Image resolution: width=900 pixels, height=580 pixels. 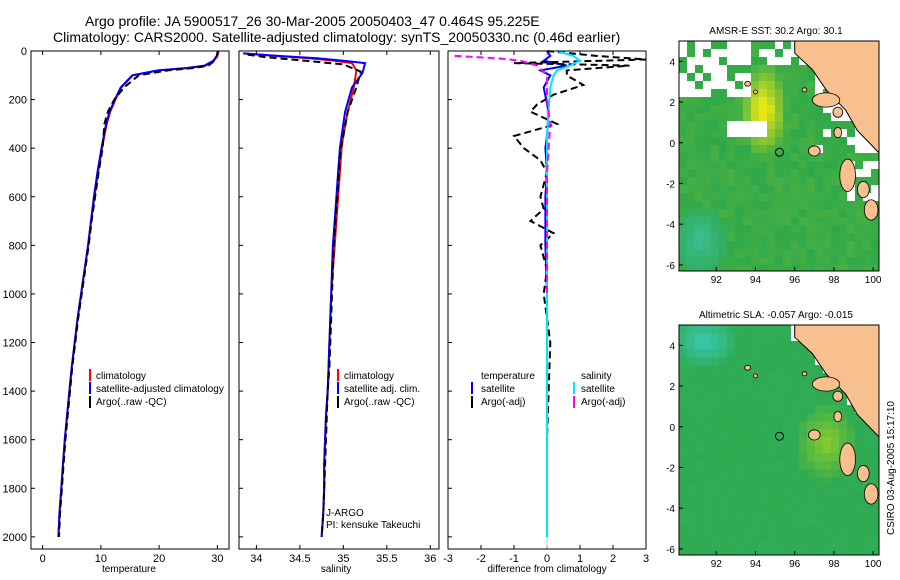 I want to click on sla-map-ticks: 92 94 96 98 100 -6 -4 -2 0 2 4, so click(x=774, y=455).